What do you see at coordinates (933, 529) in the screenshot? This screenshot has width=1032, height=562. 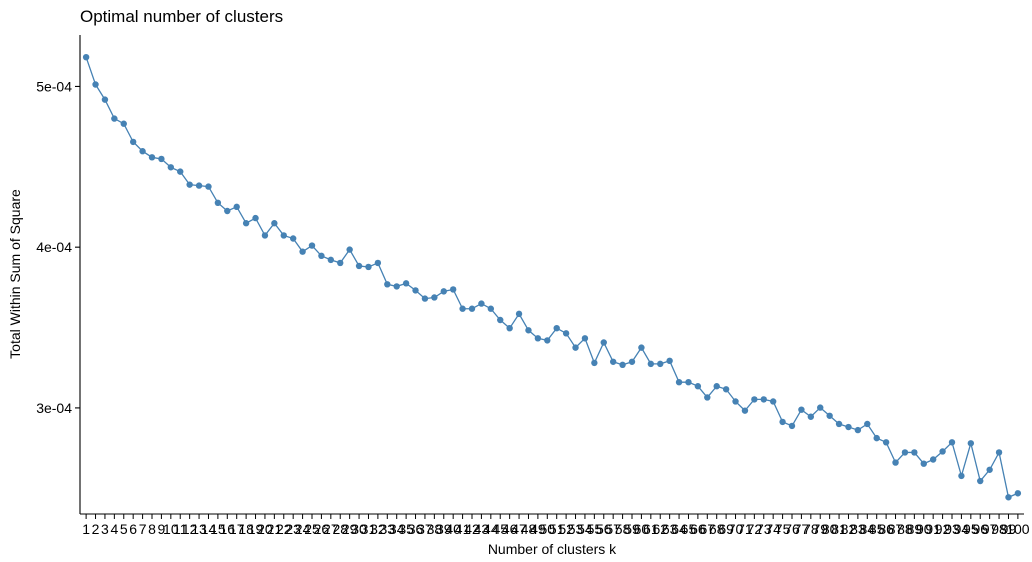 I see `x-tick-label: 91` at bounding box center [933, 529].